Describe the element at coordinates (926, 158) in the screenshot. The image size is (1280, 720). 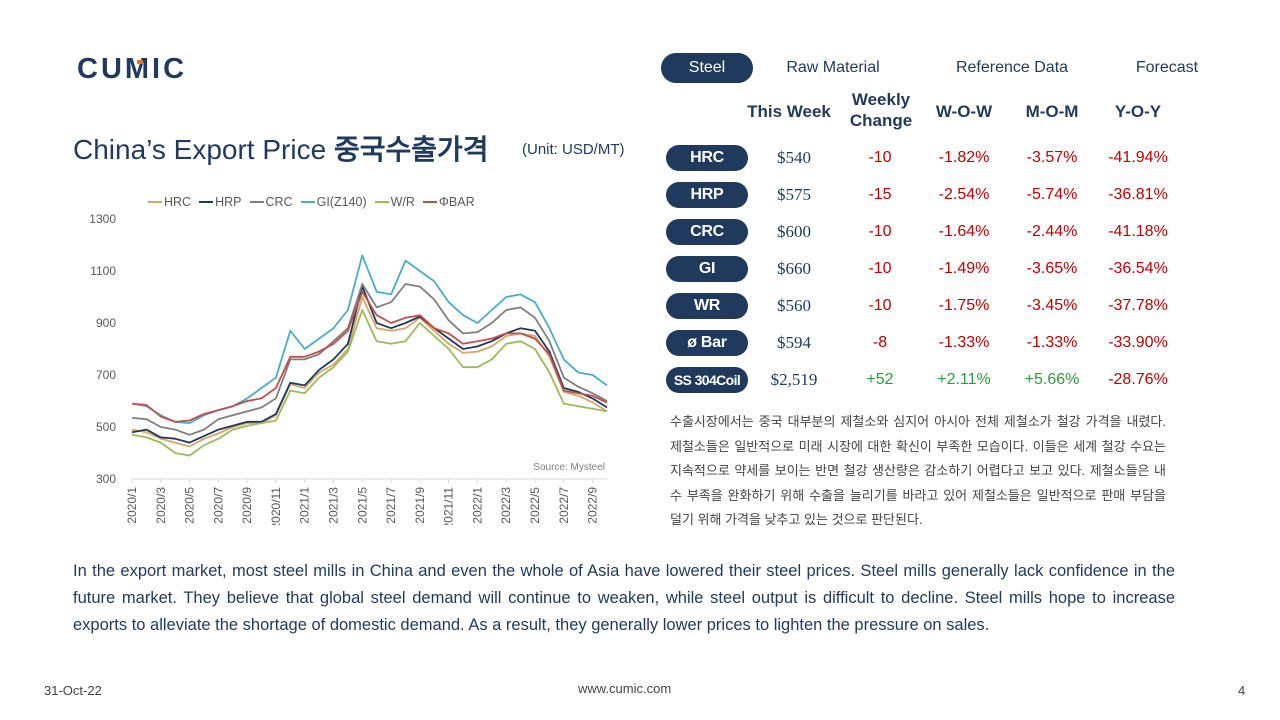
I see `table-row: HRC $540 -10 -1.82% -3.57% -41.94%` at that location.